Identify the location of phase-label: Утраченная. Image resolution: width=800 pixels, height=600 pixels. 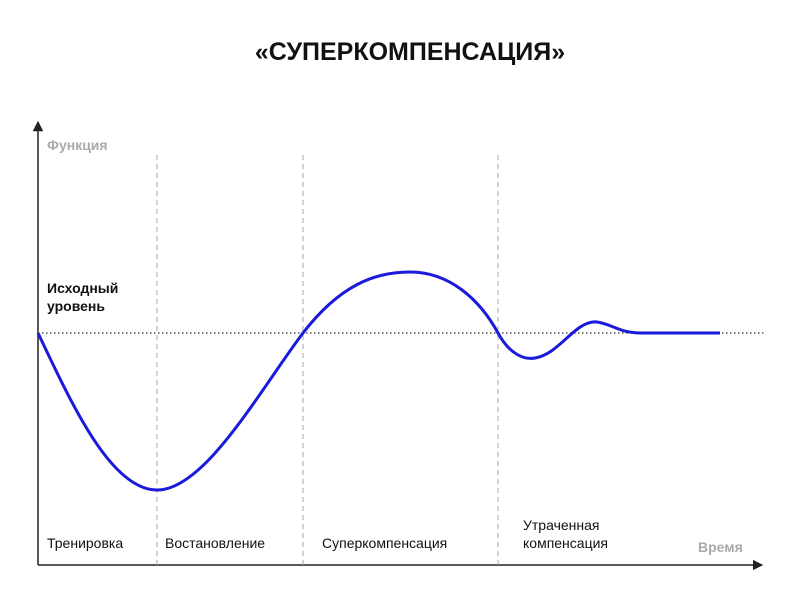
(561, 525).